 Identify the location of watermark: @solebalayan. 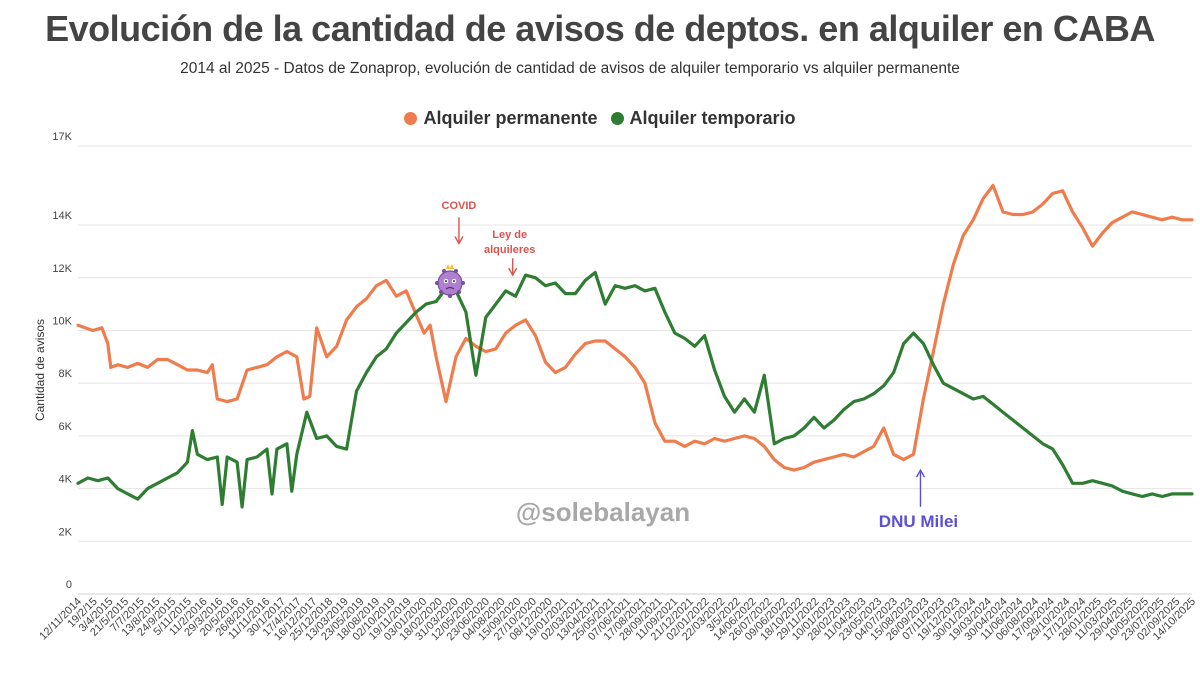
(603, 512).